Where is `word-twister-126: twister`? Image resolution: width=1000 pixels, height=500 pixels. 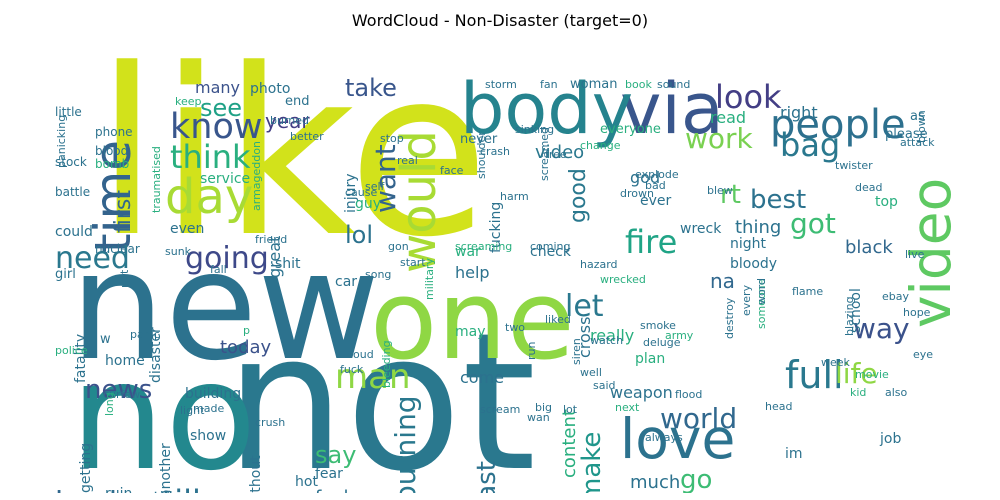
word-twister-126: twister is located at coordinates (854, 165).